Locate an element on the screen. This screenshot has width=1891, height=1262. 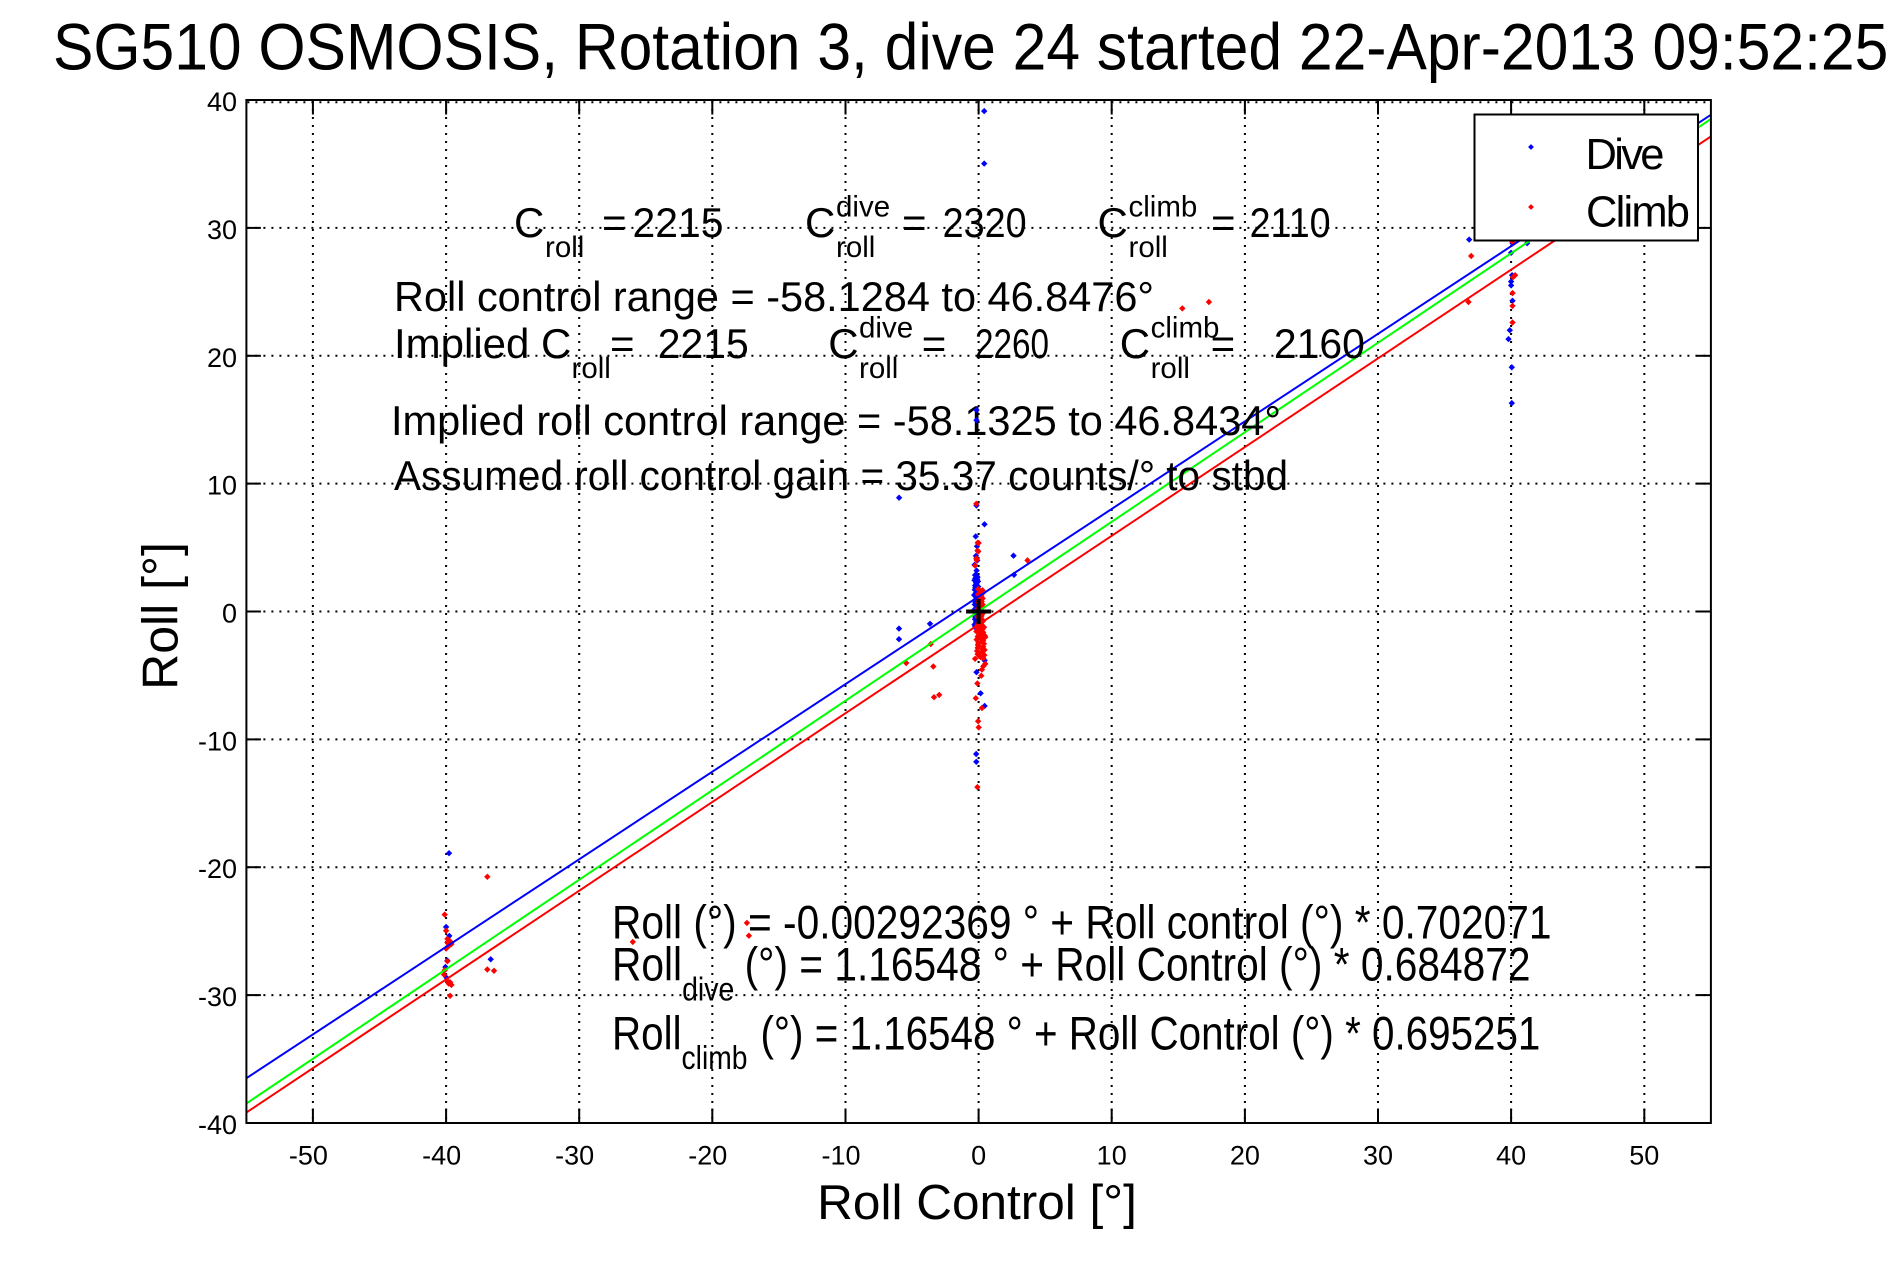
svg-text: -50 is located at coordinates (308, 1156).